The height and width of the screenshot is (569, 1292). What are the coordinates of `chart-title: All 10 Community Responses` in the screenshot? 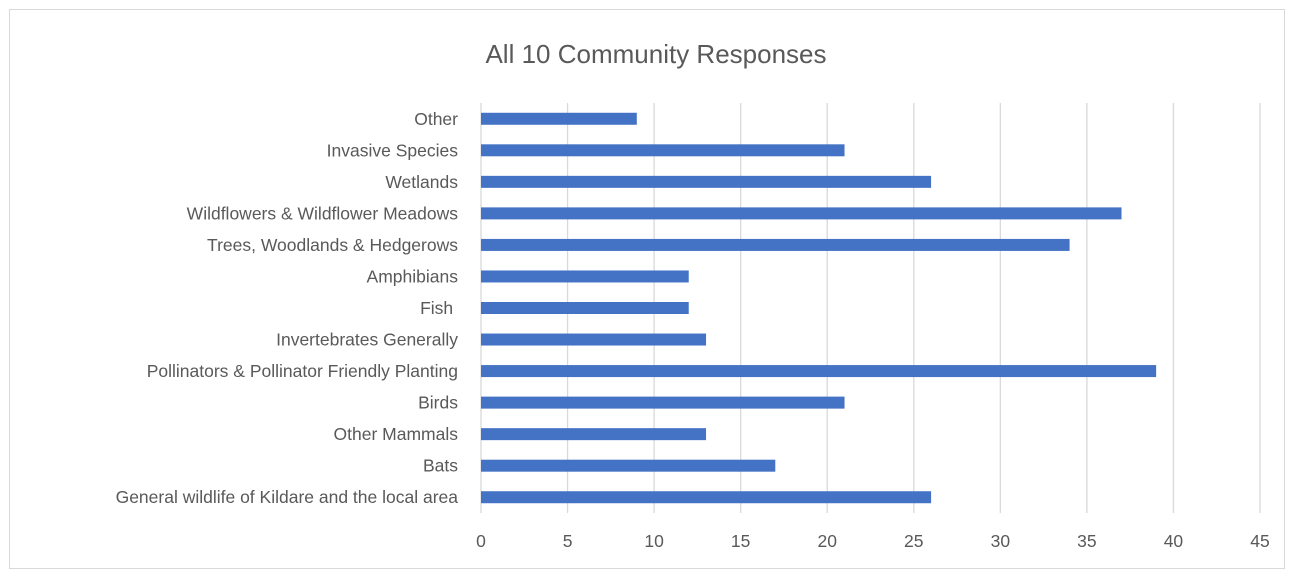 It's located at (655, 54).